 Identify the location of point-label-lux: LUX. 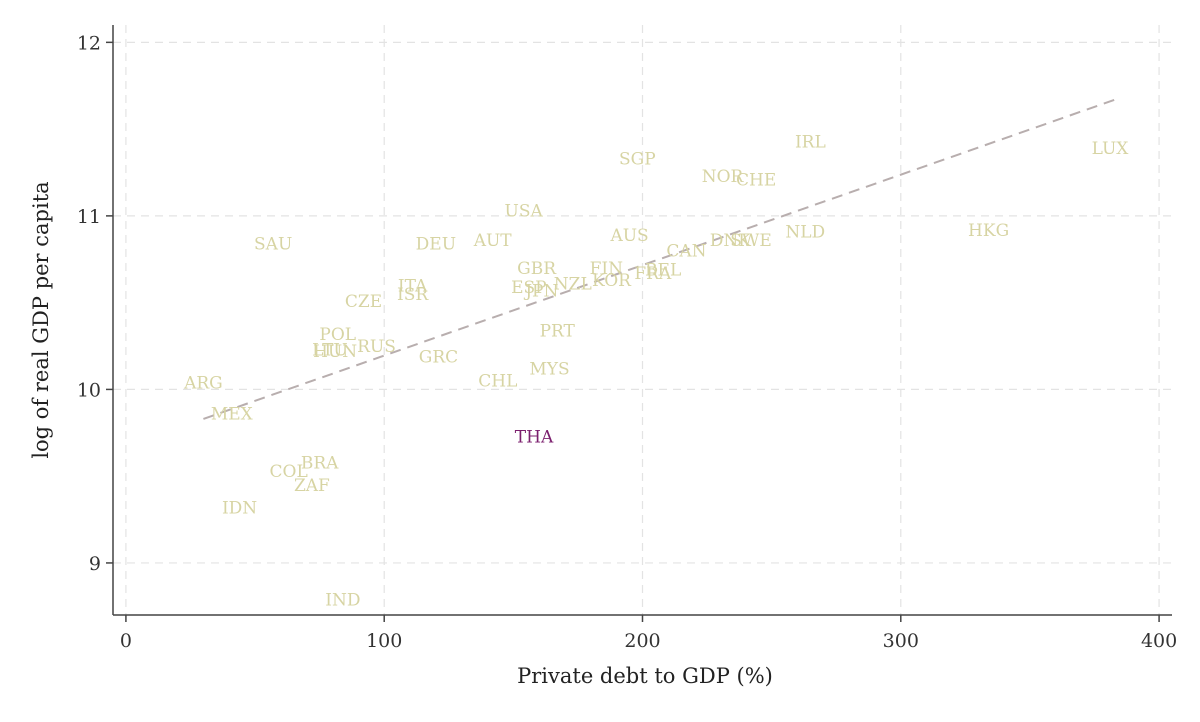
(1111, 149).